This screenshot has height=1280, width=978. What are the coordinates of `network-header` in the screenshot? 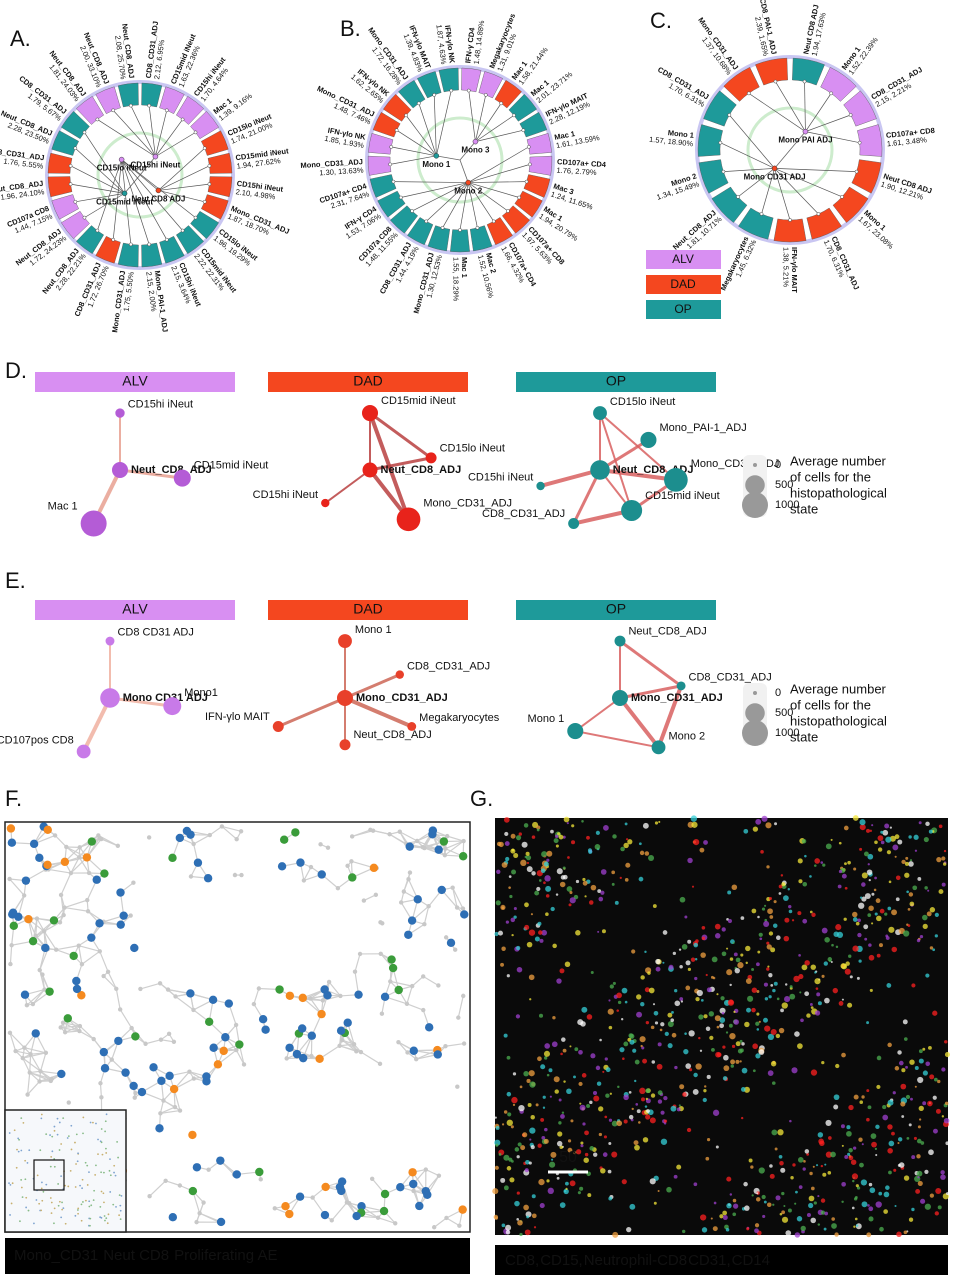 It's located at (135, 610).